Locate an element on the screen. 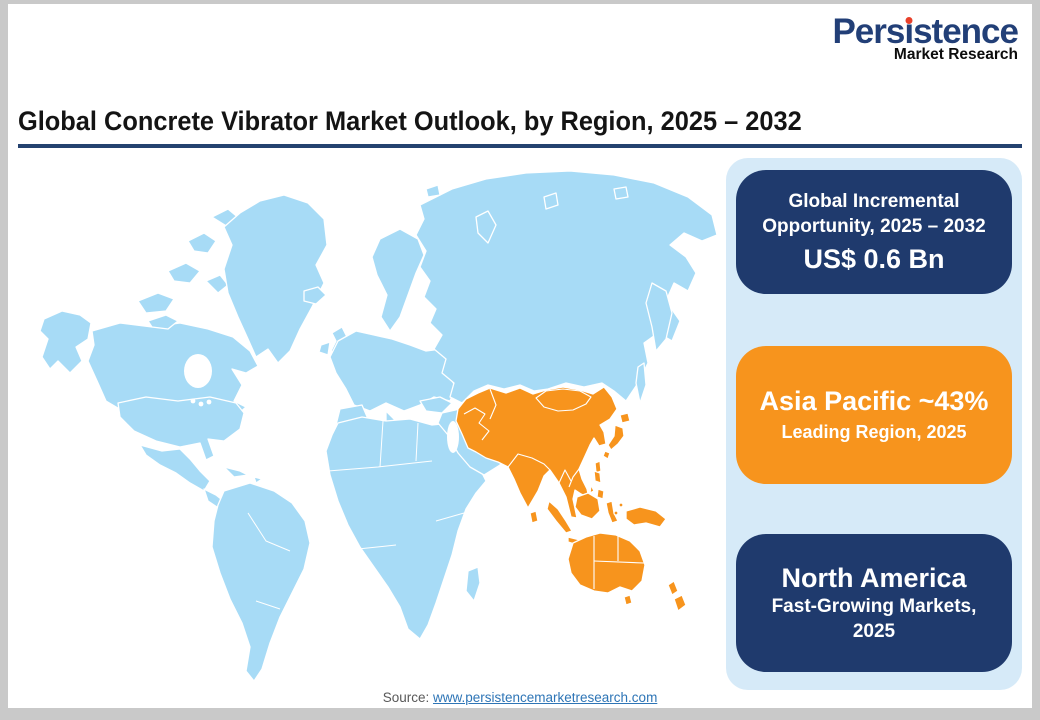 The height and width of the screenshot is (720, 1040). fast-growing-headline: North America is located at coordinates (874, 577).